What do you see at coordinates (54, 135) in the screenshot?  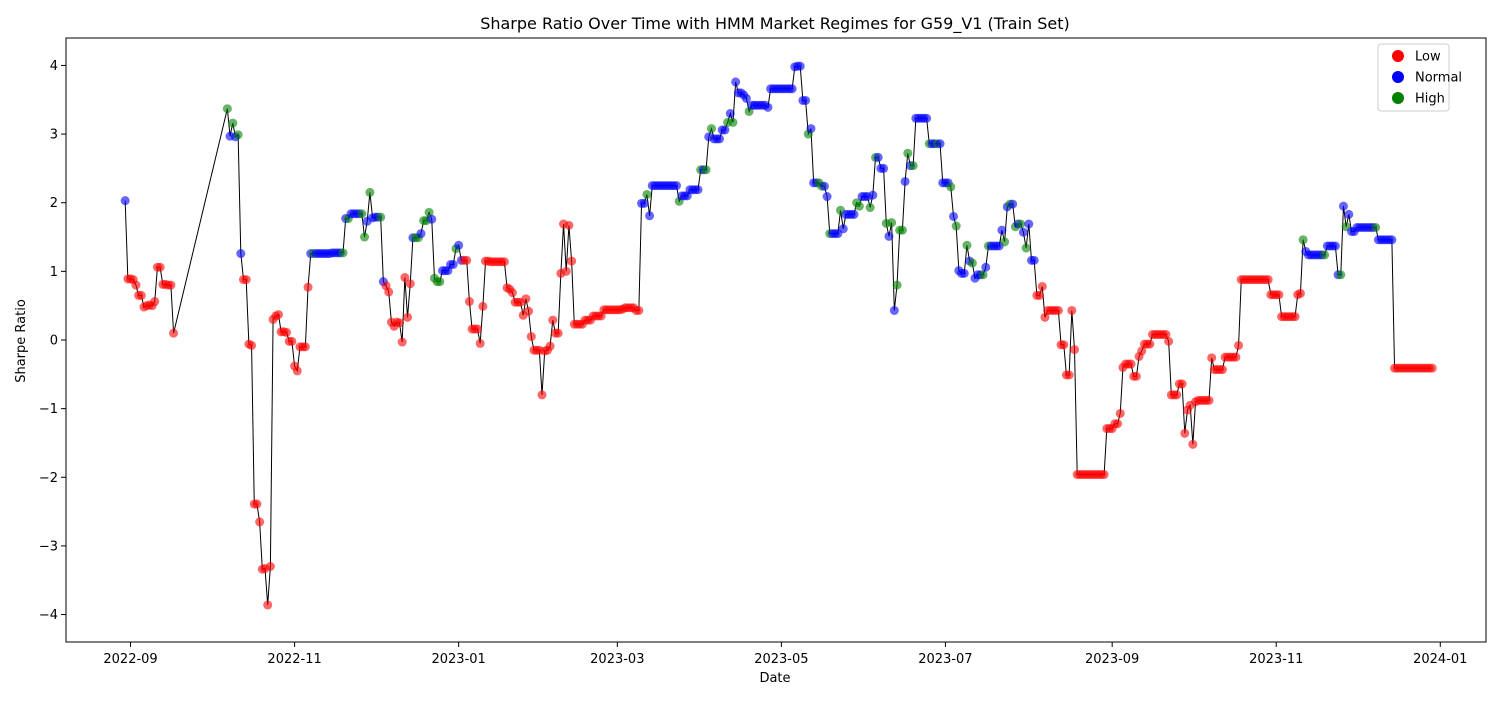 I see `y-tick-label: 3` at bounding box center [54, 135].